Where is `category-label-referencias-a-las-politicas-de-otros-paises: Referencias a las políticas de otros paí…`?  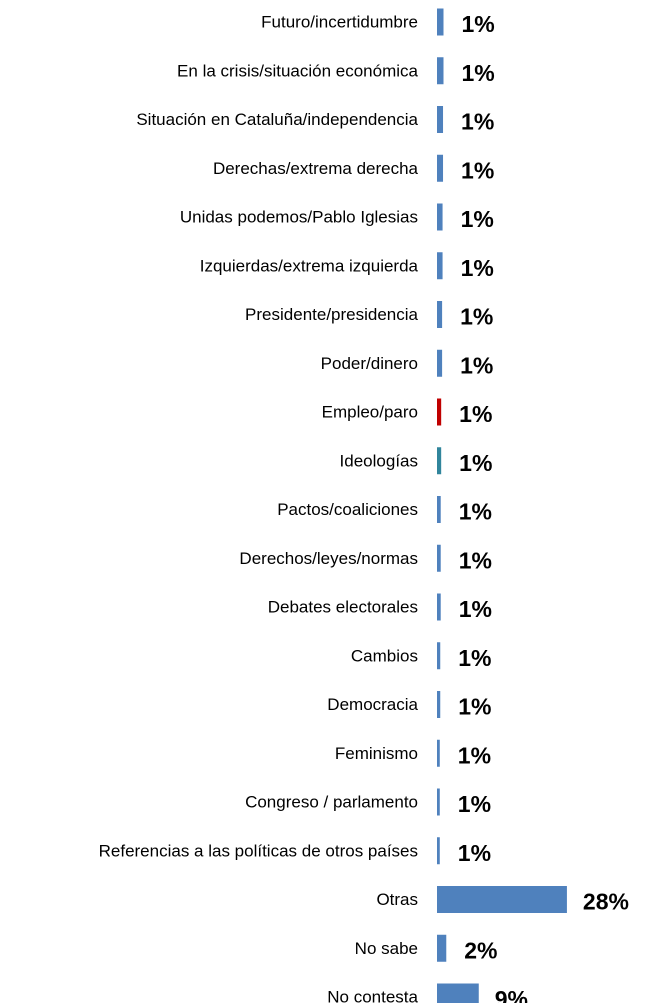 category-label-referencias-a-las-politicas-de-otros-paises: Referencias a las políticas de otros paí… is located at coordinates (258, 850).